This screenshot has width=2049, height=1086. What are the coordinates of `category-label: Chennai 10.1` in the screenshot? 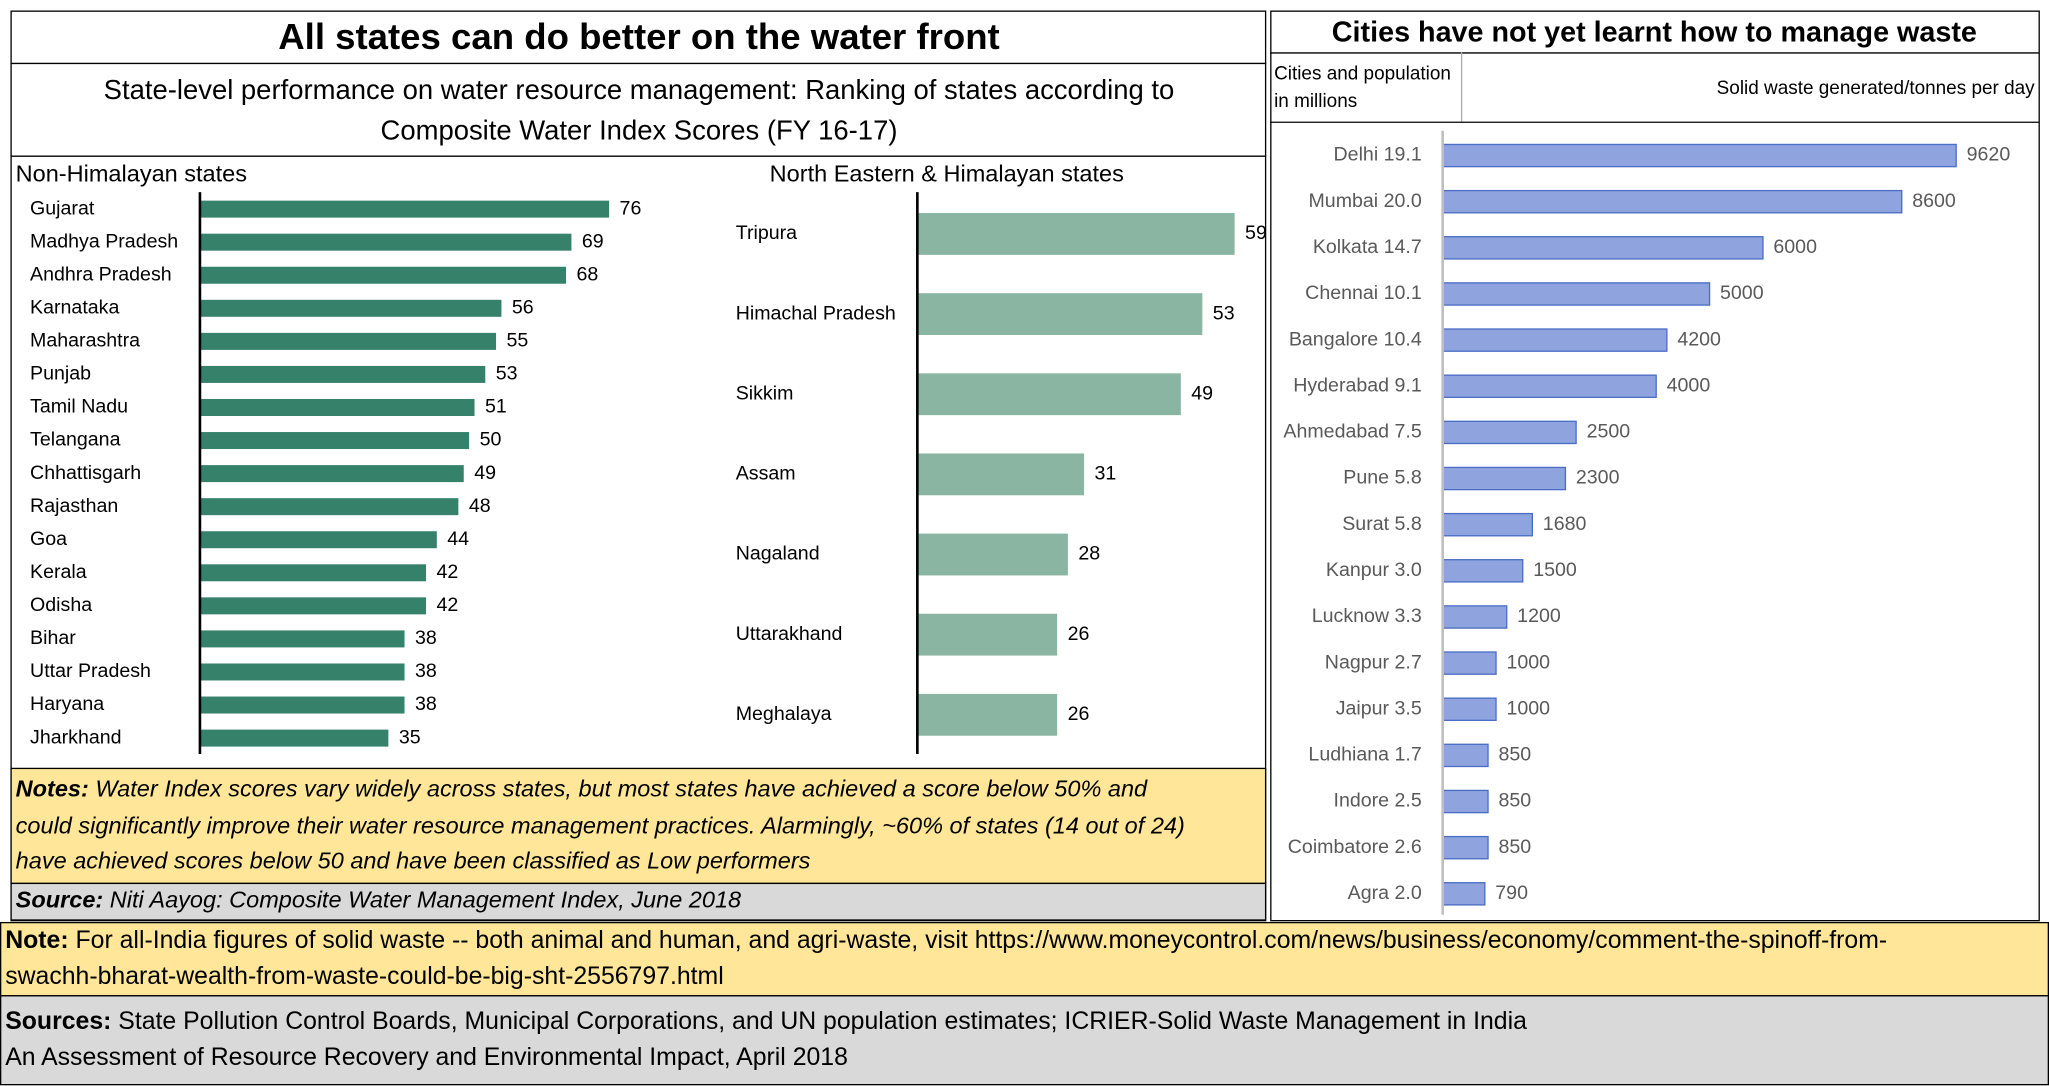 It's located at (1363, 293).